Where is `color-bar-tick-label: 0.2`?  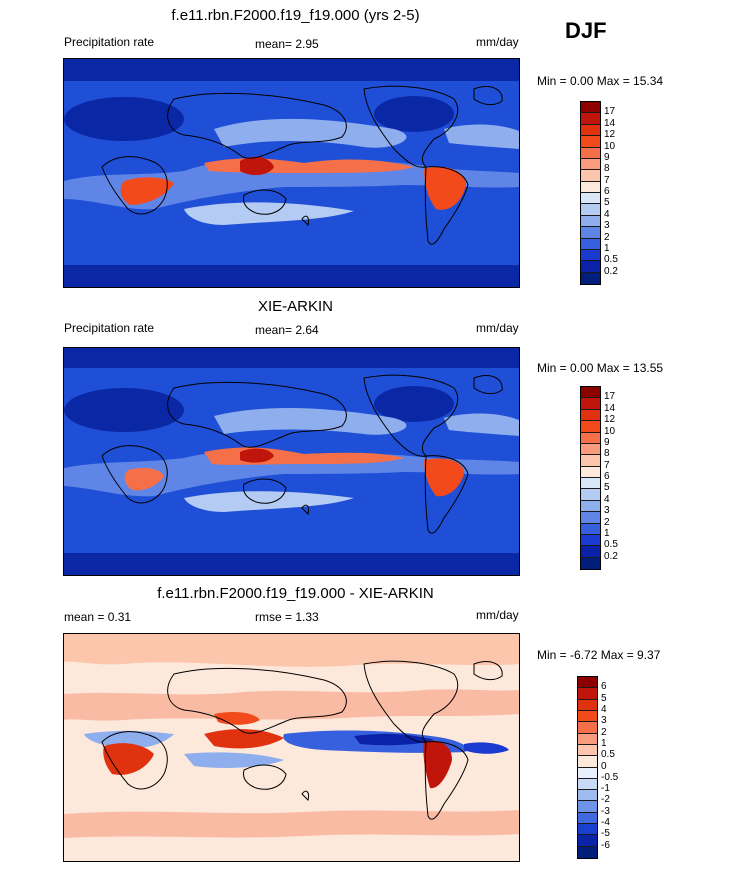
color-bar-tick-label: 0.2 is located at coordinates (611, 271).